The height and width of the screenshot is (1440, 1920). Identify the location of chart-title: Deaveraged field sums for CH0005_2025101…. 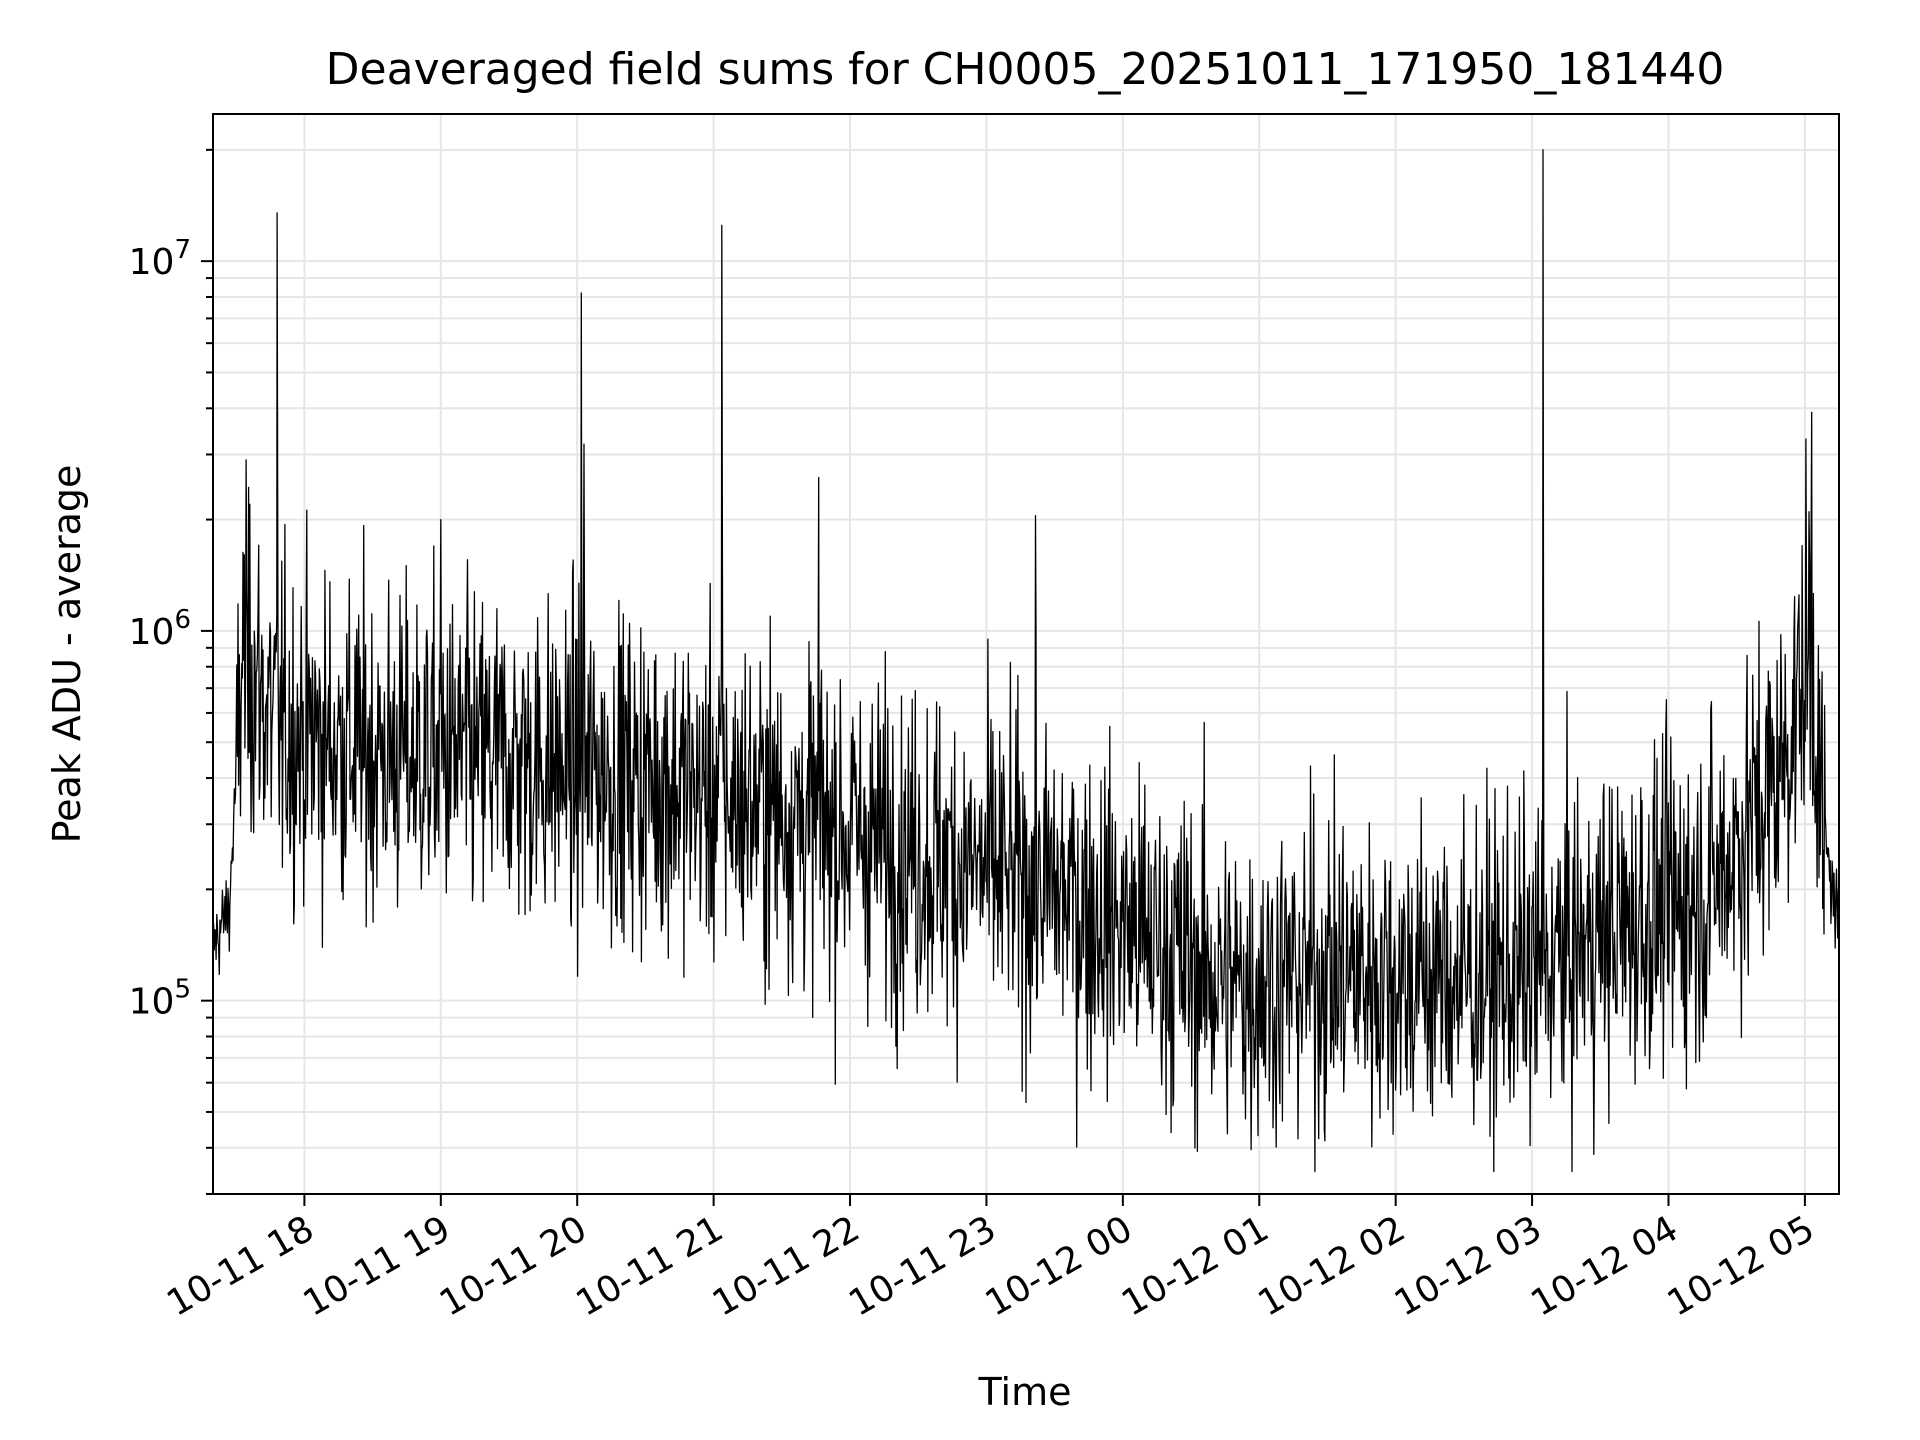
(1025, 69).